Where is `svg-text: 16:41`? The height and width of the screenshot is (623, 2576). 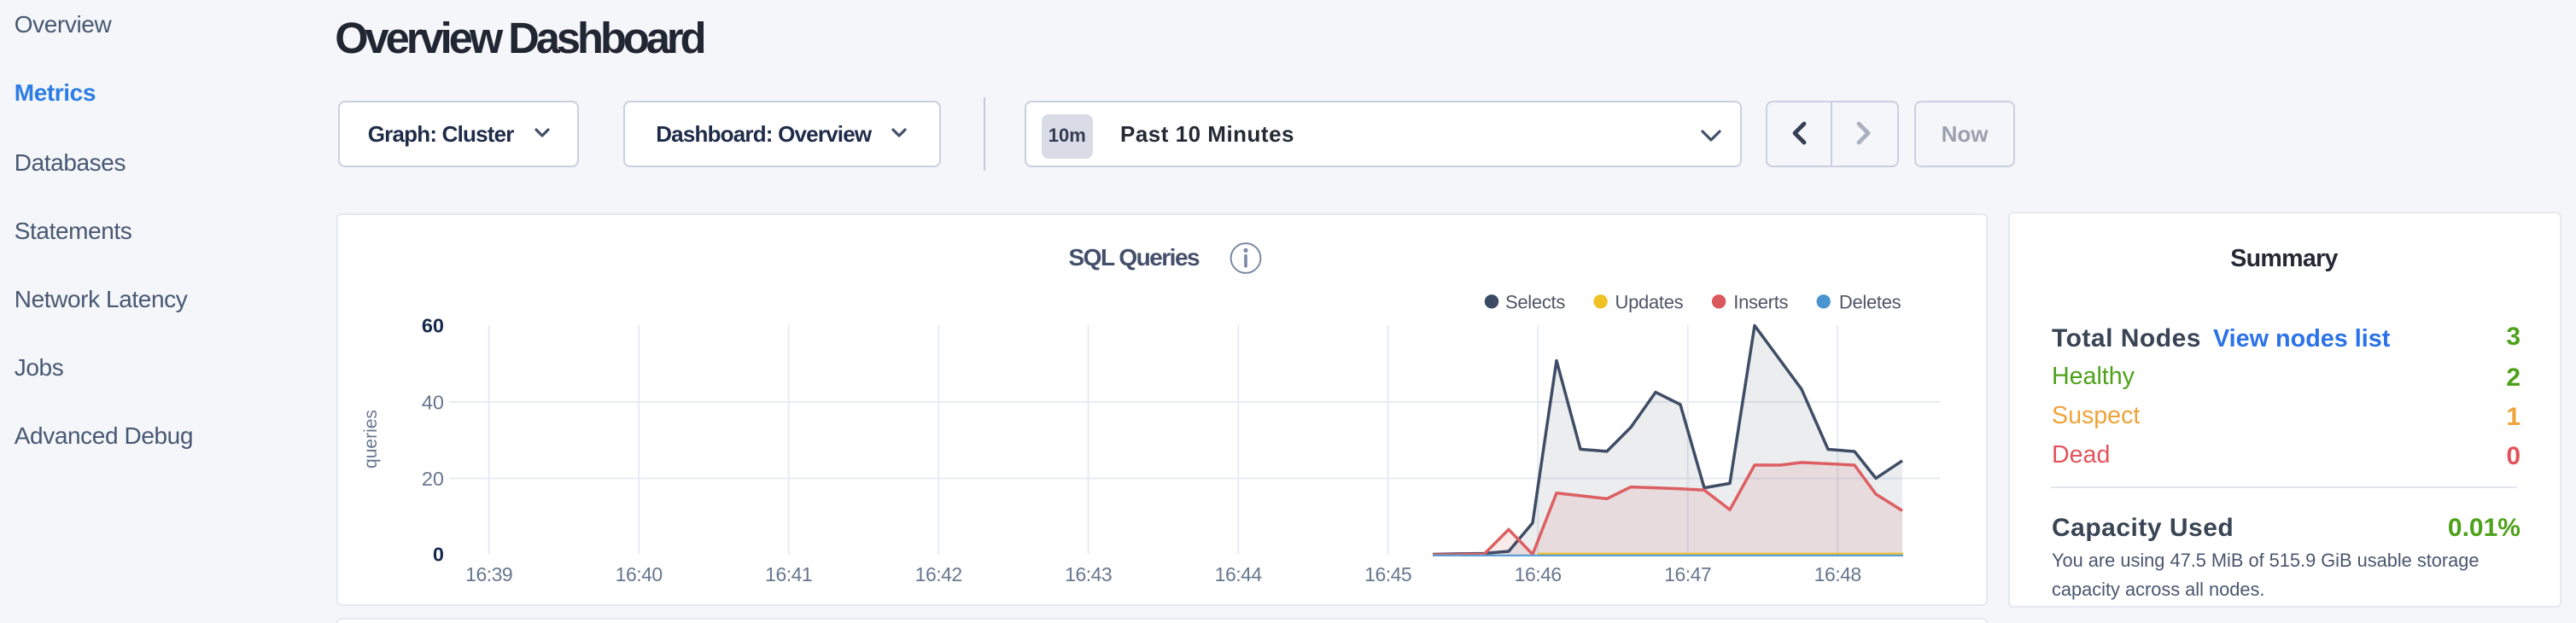
svg-text: 16:41 is located at coordinates (787, 573).